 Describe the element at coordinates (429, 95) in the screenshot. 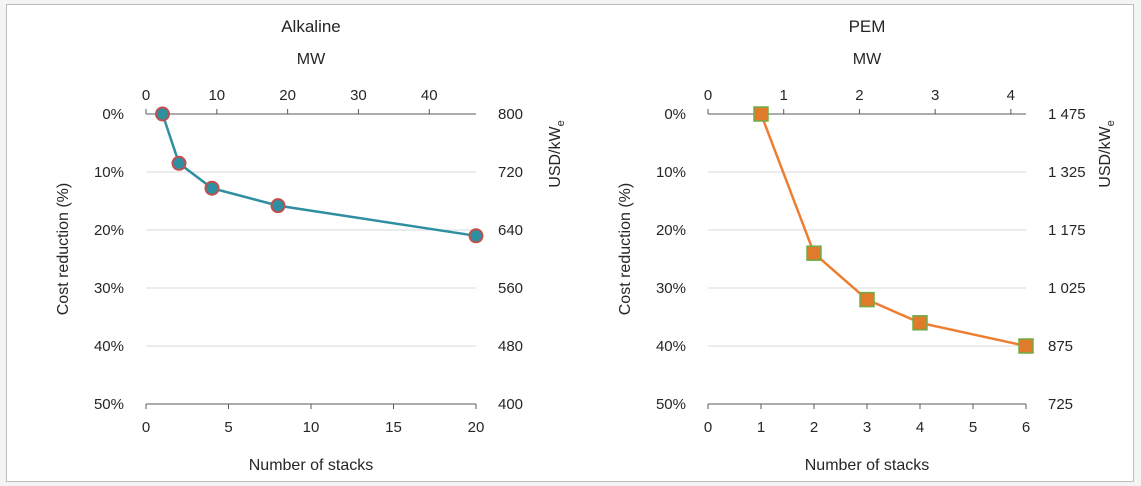

I see `x-top-tick-label: 40` at that location.